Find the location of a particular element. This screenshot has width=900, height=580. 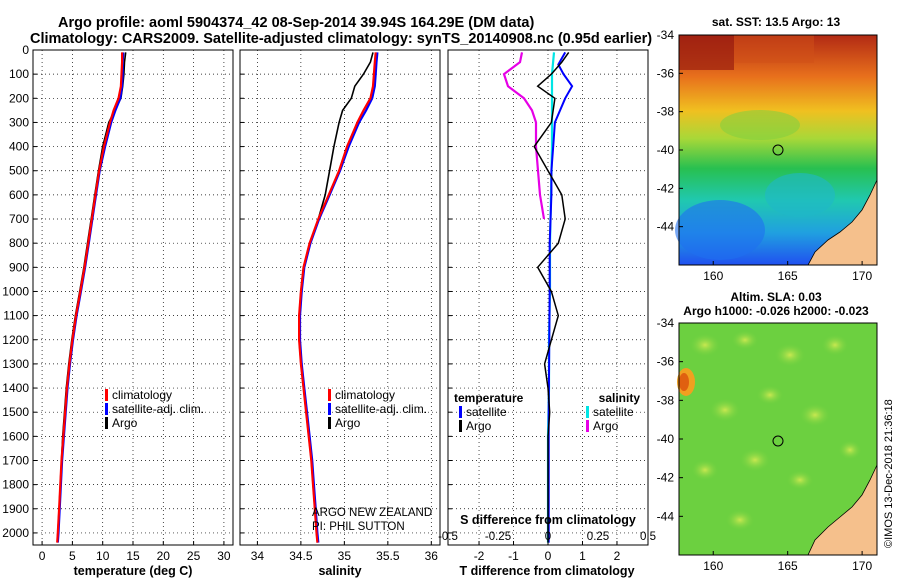

lon-label: 165 is located at coordinates (788, 566).